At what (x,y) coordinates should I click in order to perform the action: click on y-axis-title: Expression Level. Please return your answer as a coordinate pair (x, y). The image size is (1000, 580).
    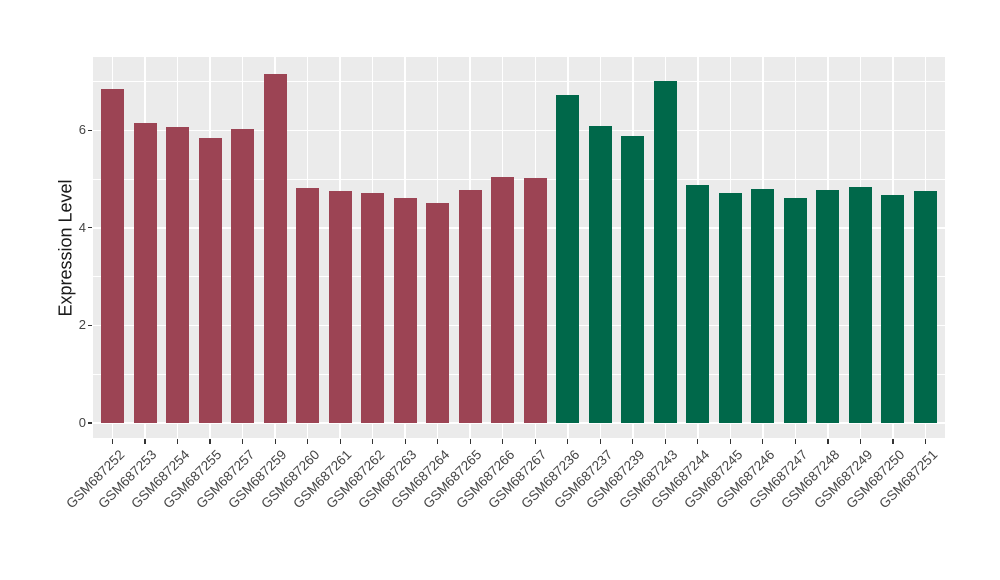
    Looking at the image, I should click on (65, 248).